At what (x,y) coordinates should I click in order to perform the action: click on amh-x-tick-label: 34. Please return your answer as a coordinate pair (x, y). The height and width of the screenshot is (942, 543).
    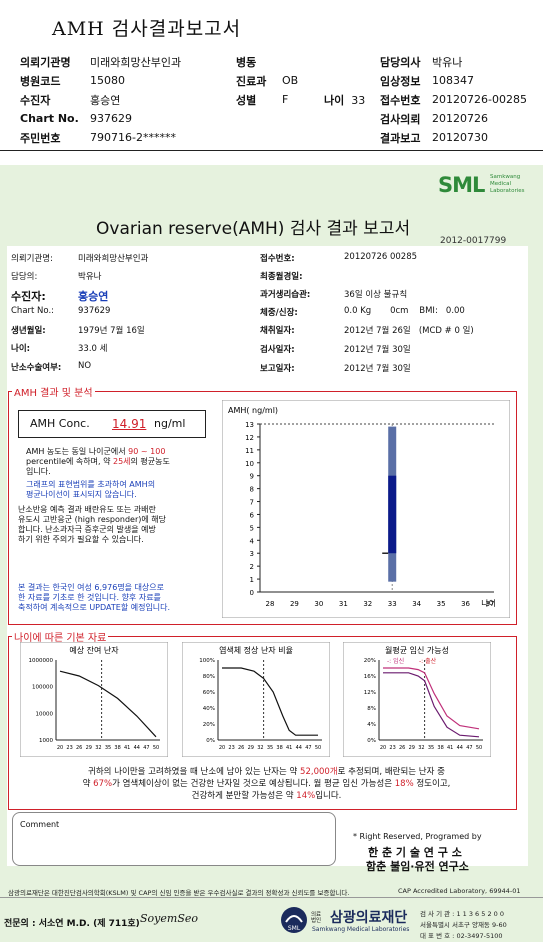
    Looking at the image, I should click on (416, 604).